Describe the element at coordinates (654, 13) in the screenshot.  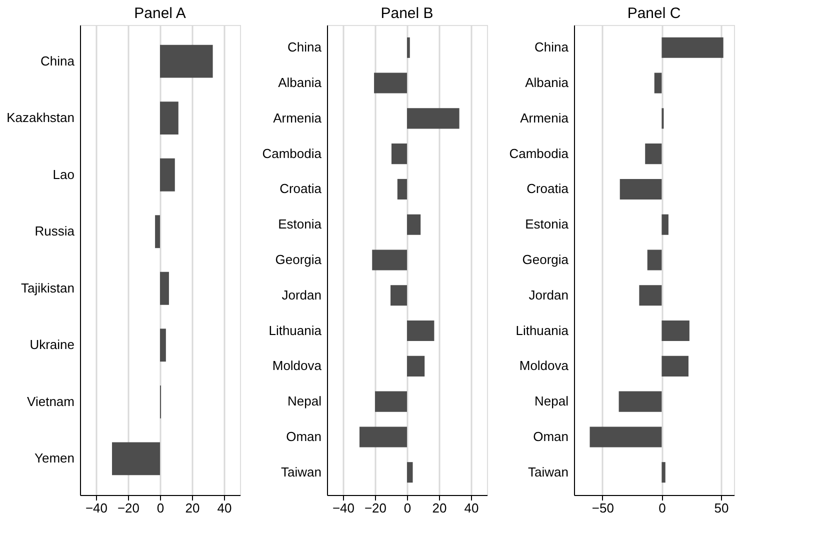
I see `chart-title: Panel C` at that location.